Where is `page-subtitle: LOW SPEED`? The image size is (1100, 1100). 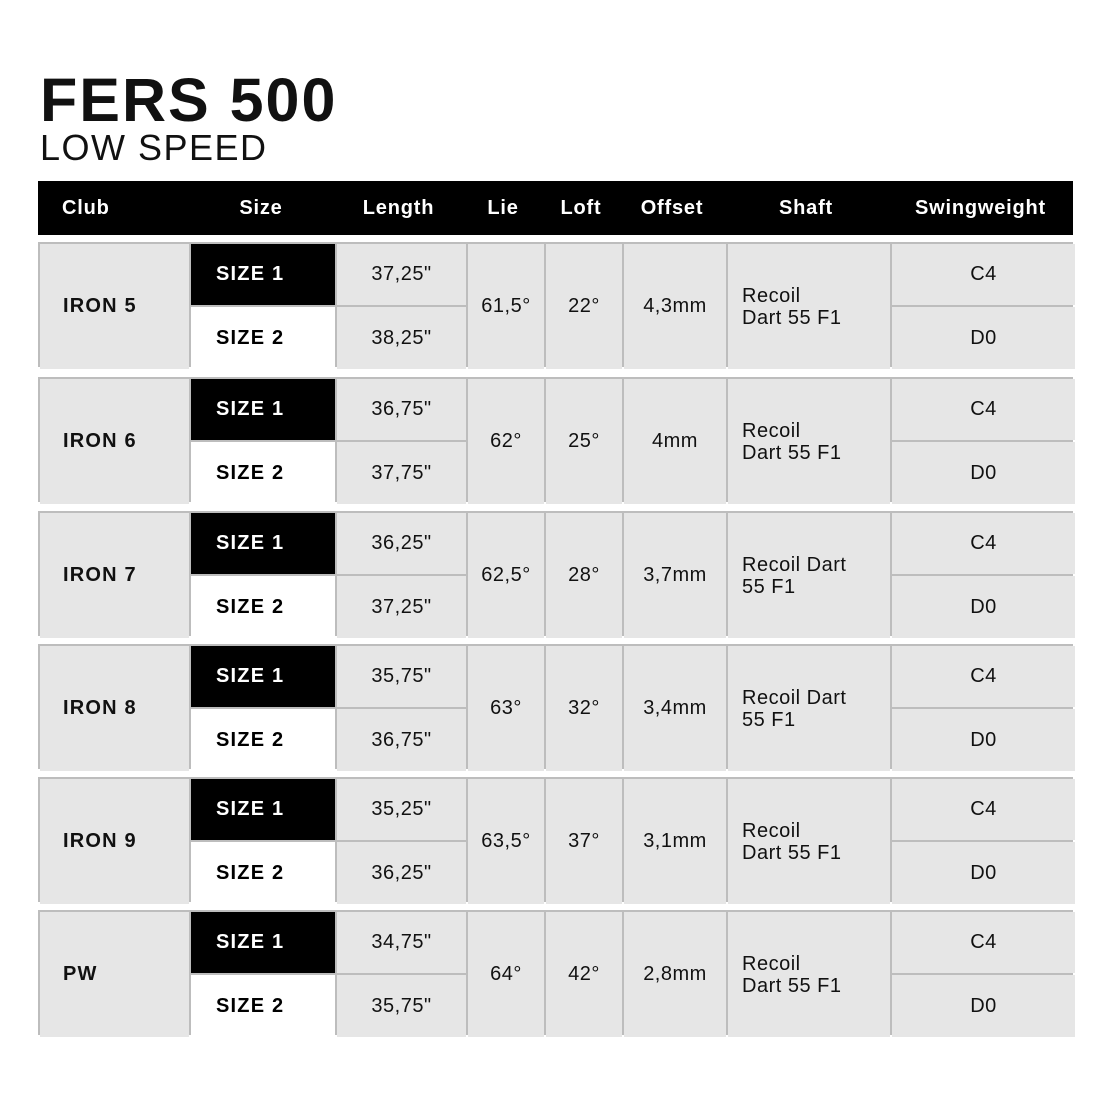 page-subtitle: LOW SPEED is located at coordinates (154, 147).